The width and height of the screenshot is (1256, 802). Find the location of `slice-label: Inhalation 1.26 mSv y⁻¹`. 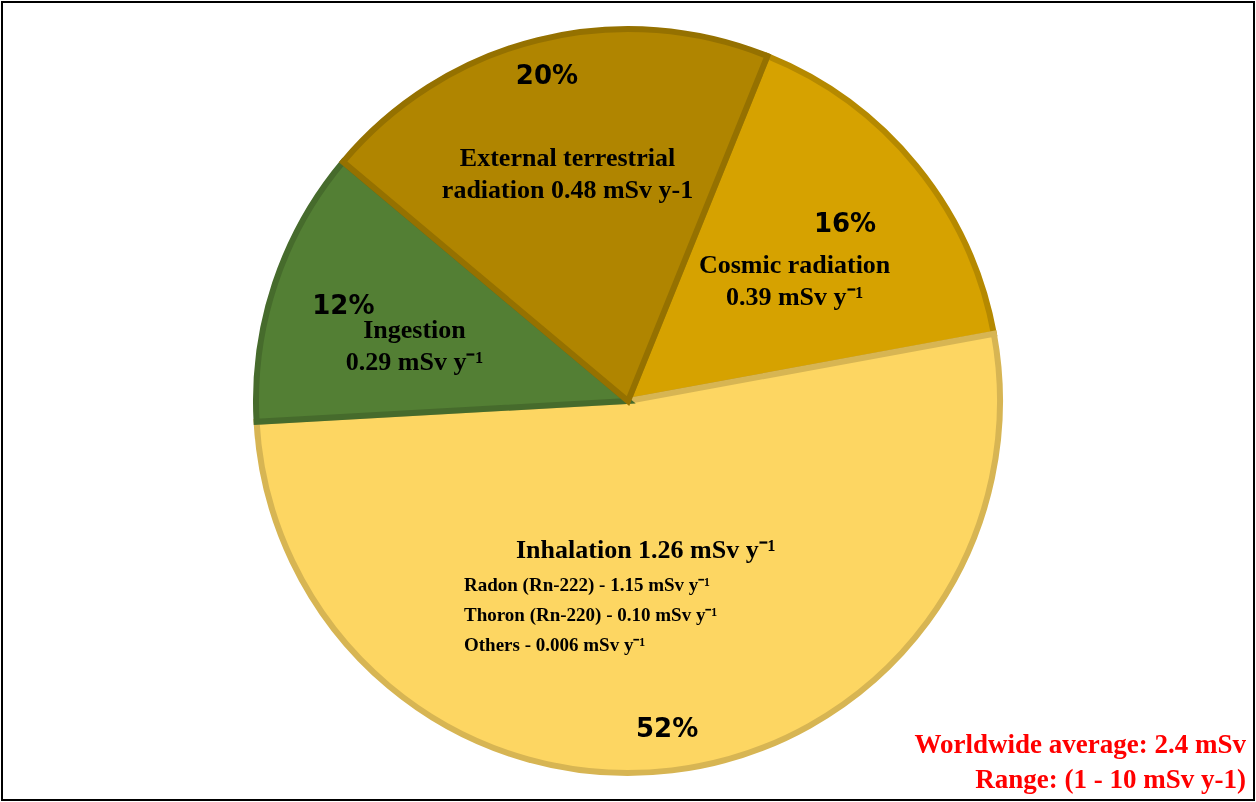

slice-label: Inhalation 1.26 mSv y⁻¹ is located at coordinates (645, 549).